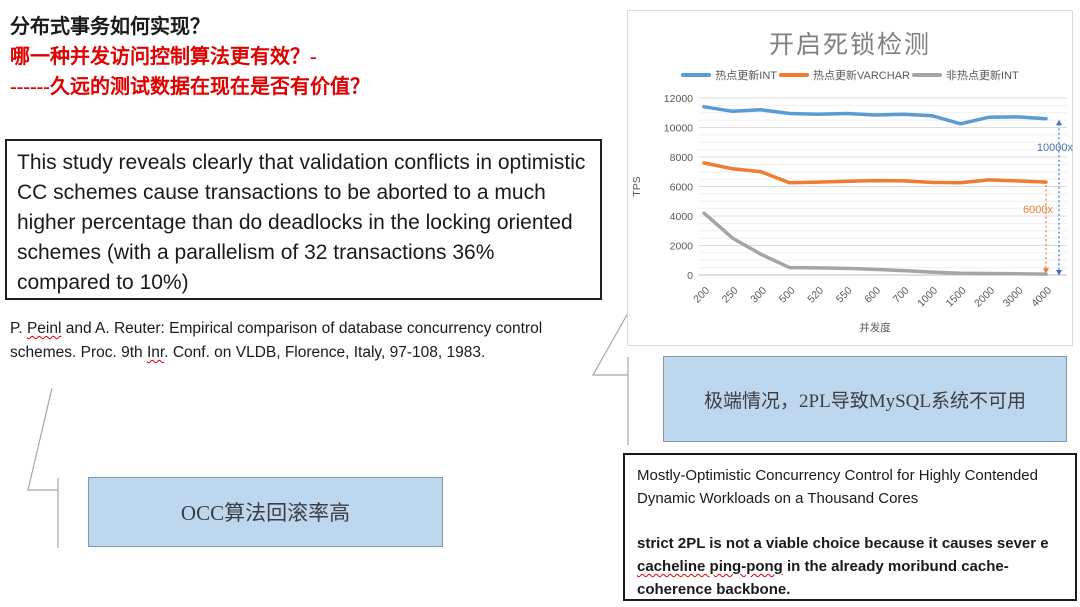 Image resolution: width=1080 pixels, height=607 pixels. What do you see at coordinates (110, 27) in the screenshot?
I see `heading-line-1: 分布式事务如何实现？` at bounding box center [110, 27].